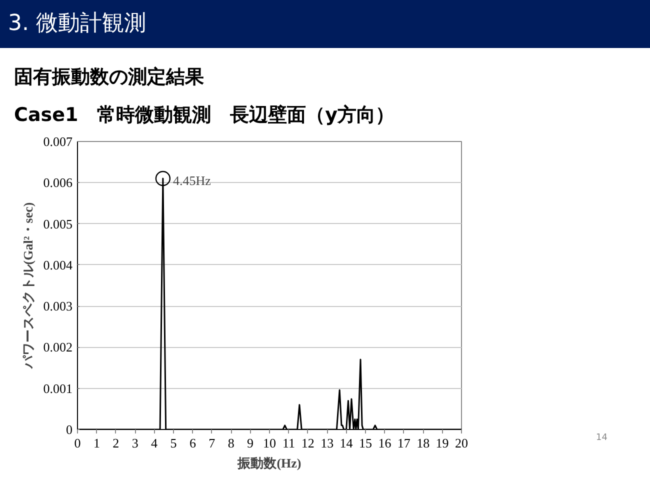 The image size is (650, 487). Describe the element at coordinates (404, 443) in the screenshot. I see `x-tick-label: 17` at that location.